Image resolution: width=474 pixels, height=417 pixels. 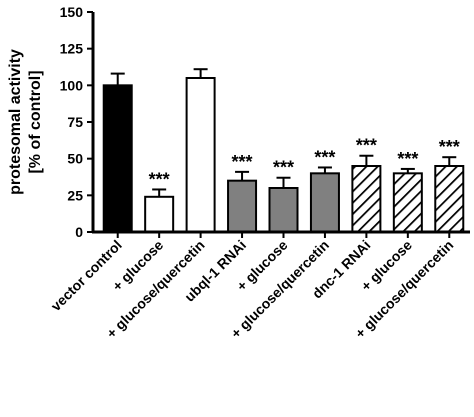 I want to click on y-axis-ticks: 0 25 50 75 100 125 150, so click(x=76, y=122).